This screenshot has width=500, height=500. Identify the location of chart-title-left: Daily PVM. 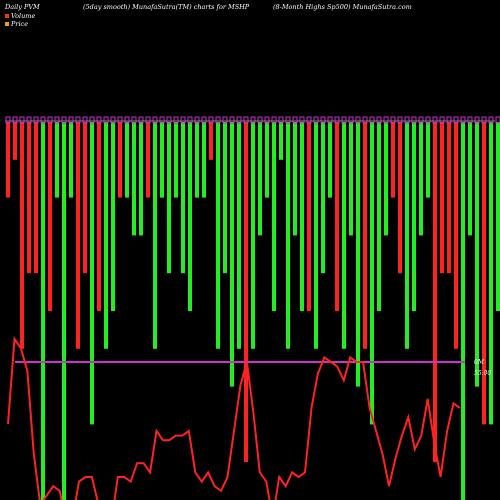
(22, 7).